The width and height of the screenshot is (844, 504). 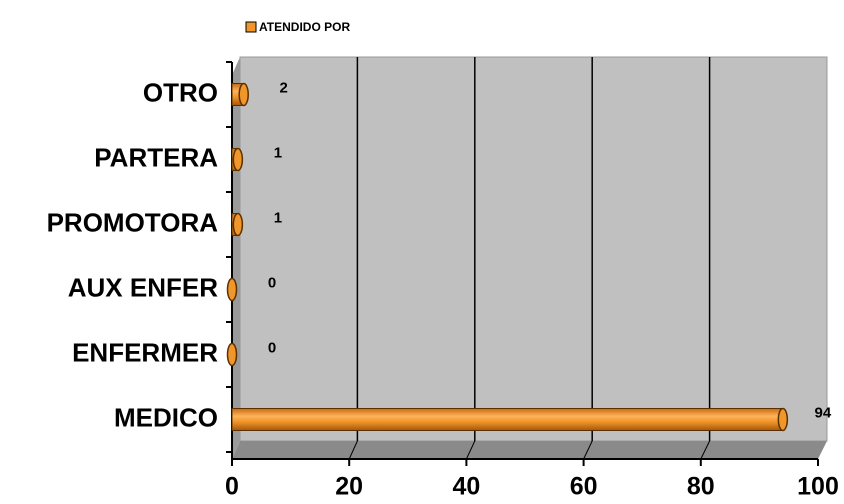 I want to click on y-tick-label: AUX ENFER, so click(x=143, y=287).